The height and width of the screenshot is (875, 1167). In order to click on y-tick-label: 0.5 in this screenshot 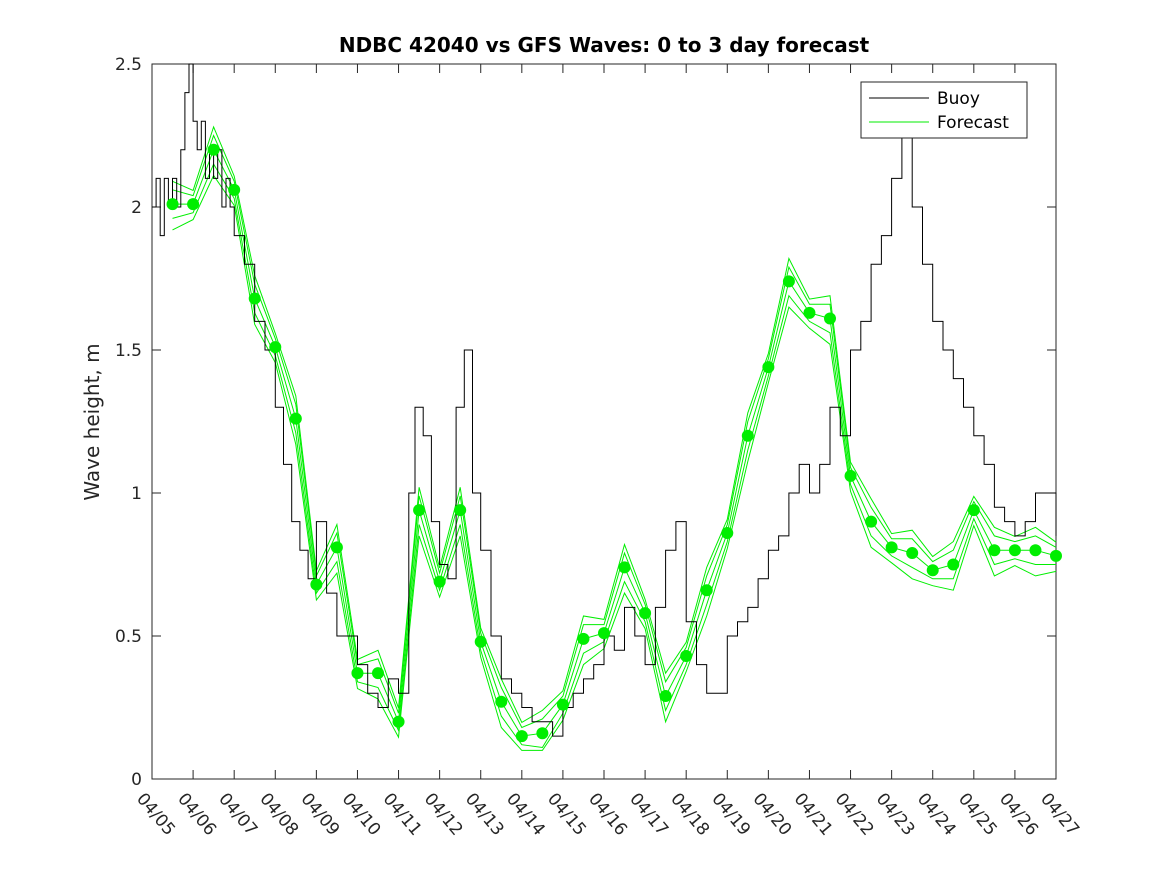, I will do `click(128, 637)`.